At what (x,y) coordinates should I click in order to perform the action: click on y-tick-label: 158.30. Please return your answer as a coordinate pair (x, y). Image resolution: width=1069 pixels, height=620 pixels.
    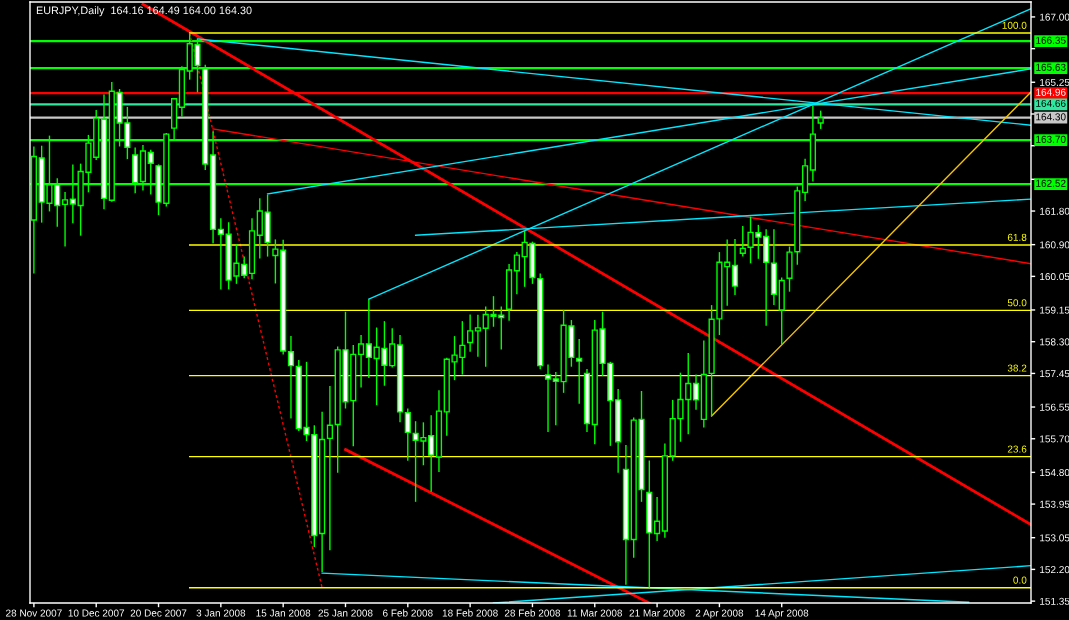
    Looking at the image, I should click on (1054, 342).